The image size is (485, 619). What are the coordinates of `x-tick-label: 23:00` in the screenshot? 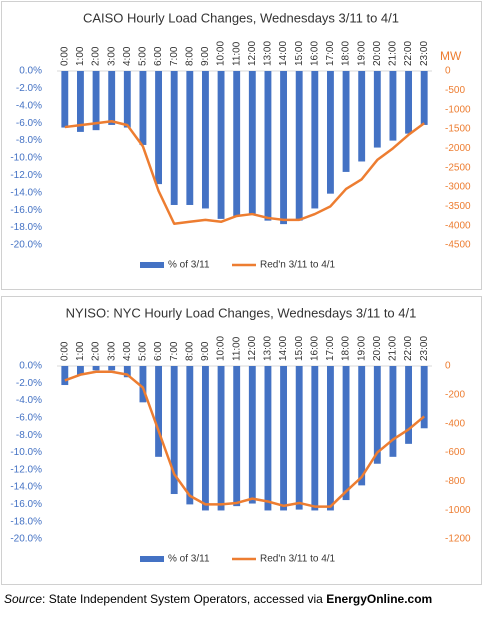 It's located at (424, 348).